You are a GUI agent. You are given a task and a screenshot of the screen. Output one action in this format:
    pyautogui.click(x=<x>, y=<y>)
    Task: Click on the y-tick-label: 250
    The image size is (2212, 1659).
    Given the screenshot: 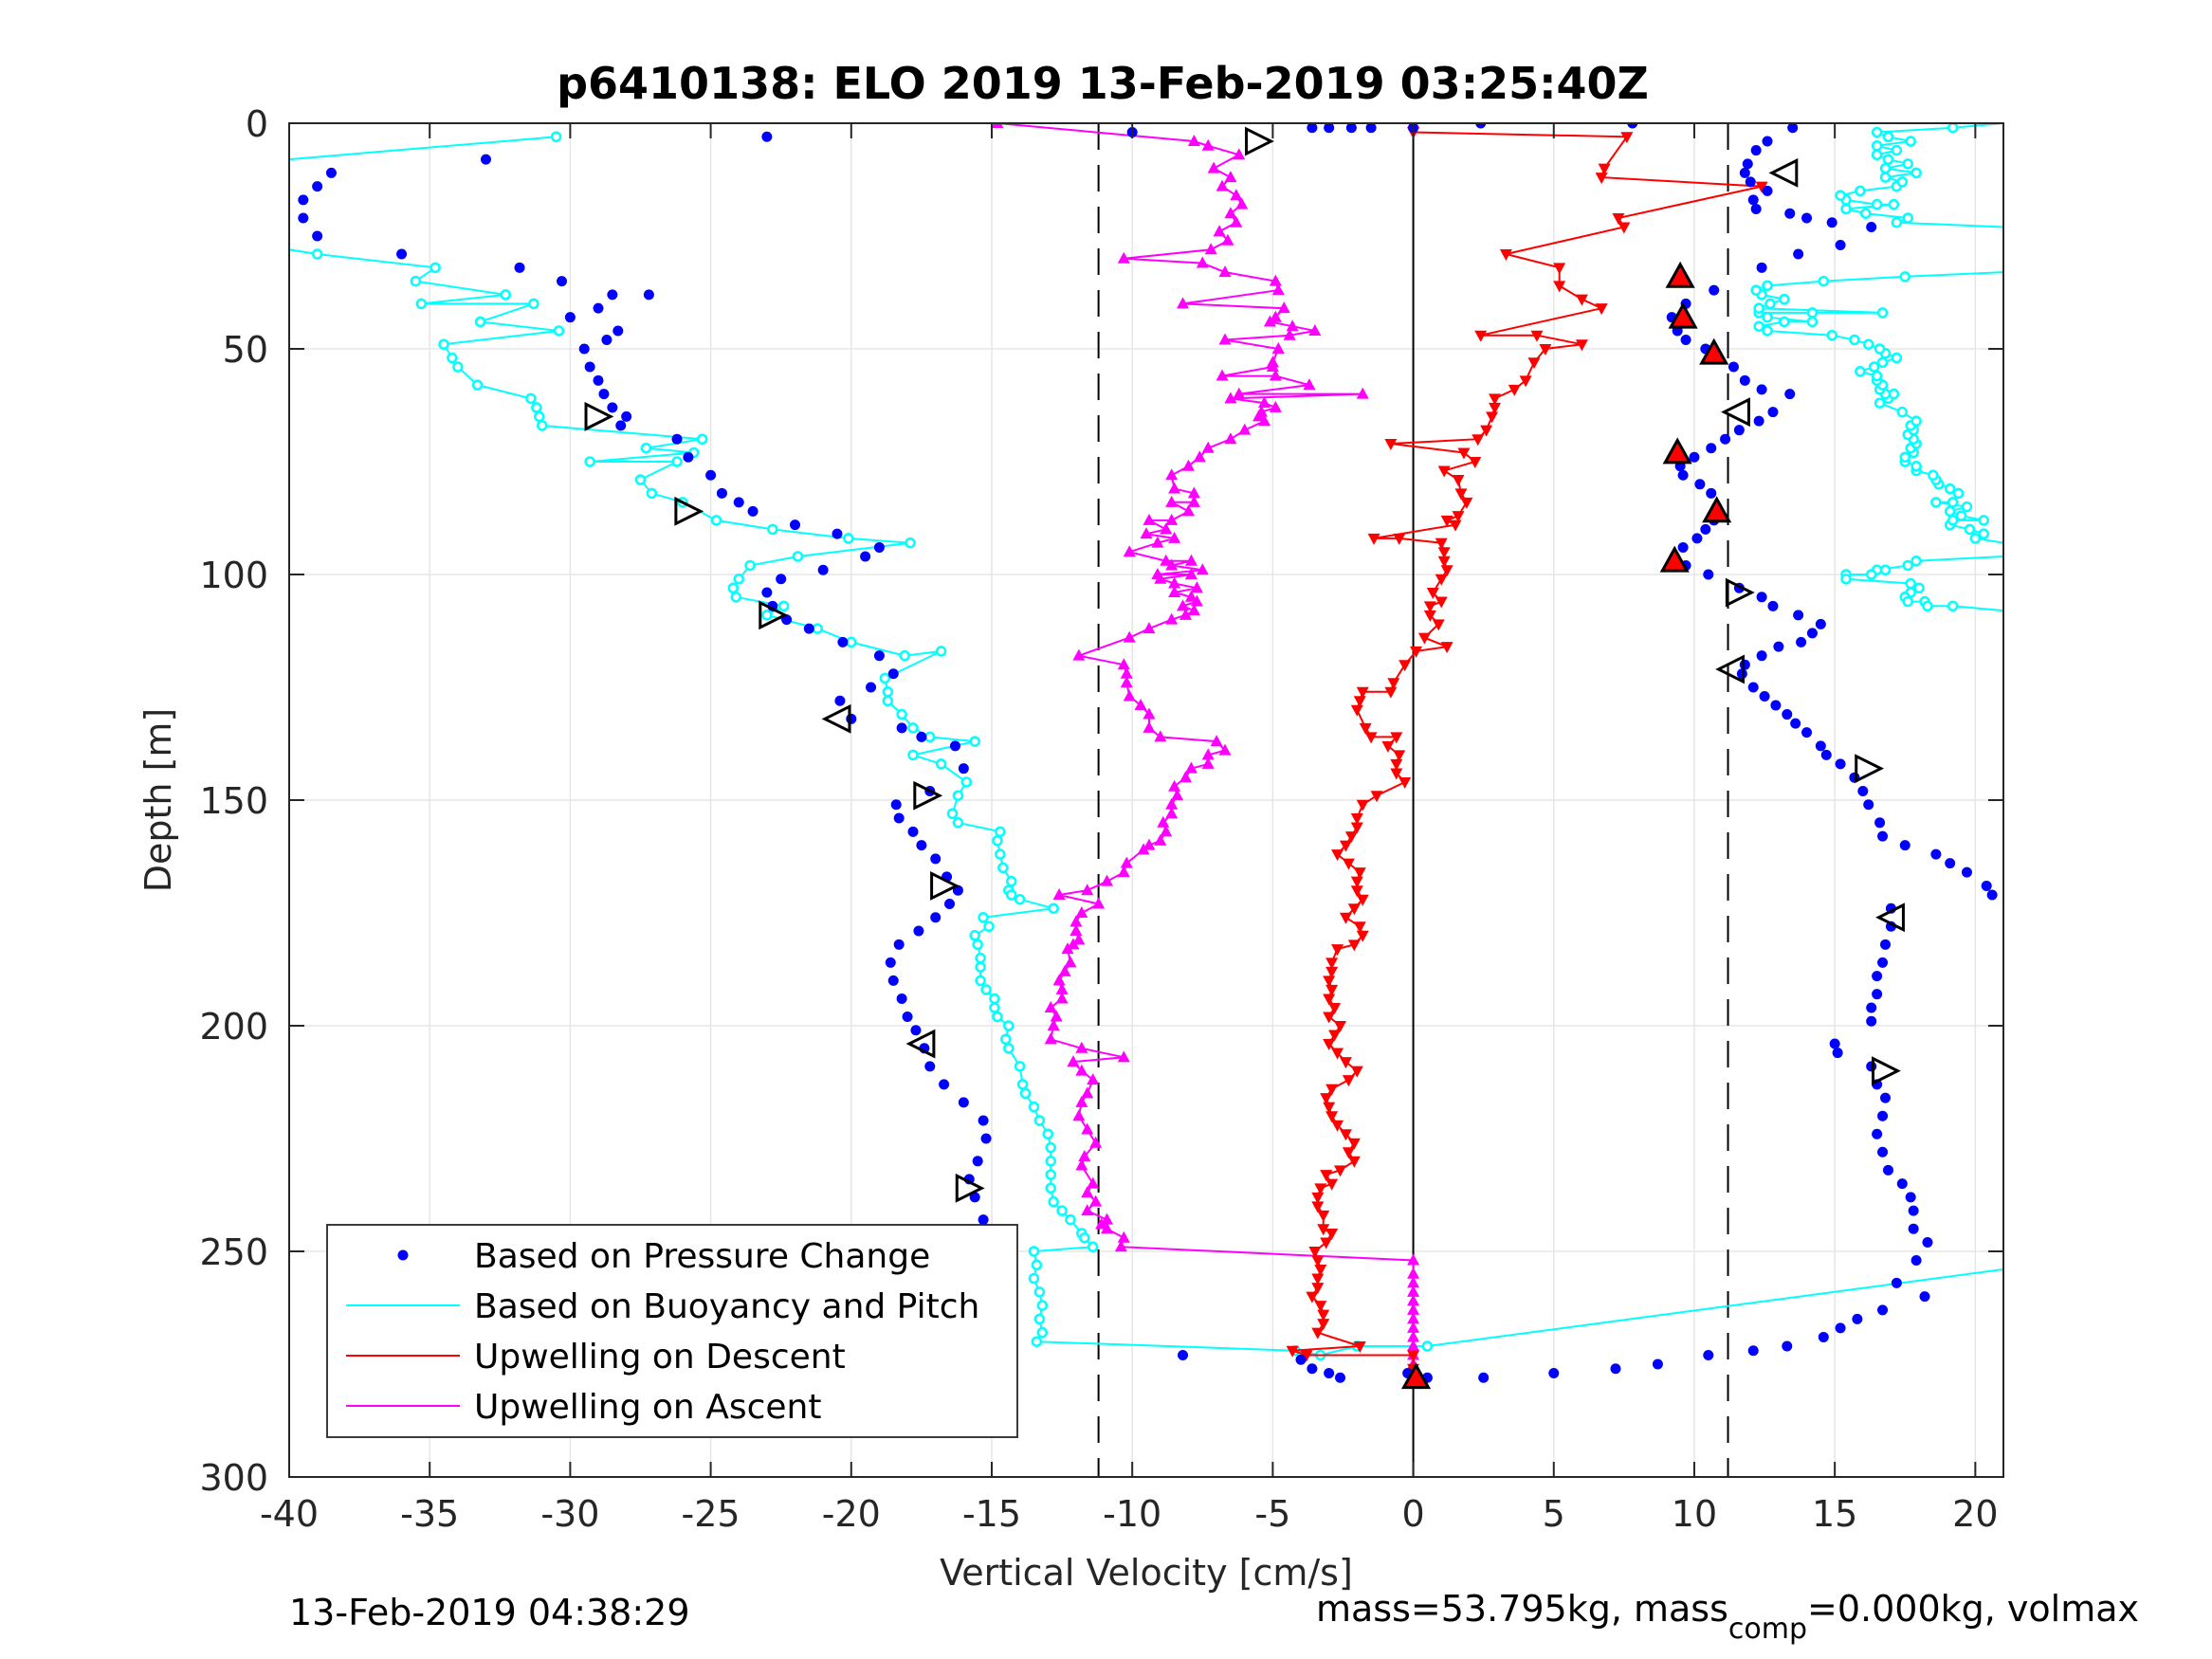 What is the action you would take?
    pyautogui.click(x=233, y=1252)
    